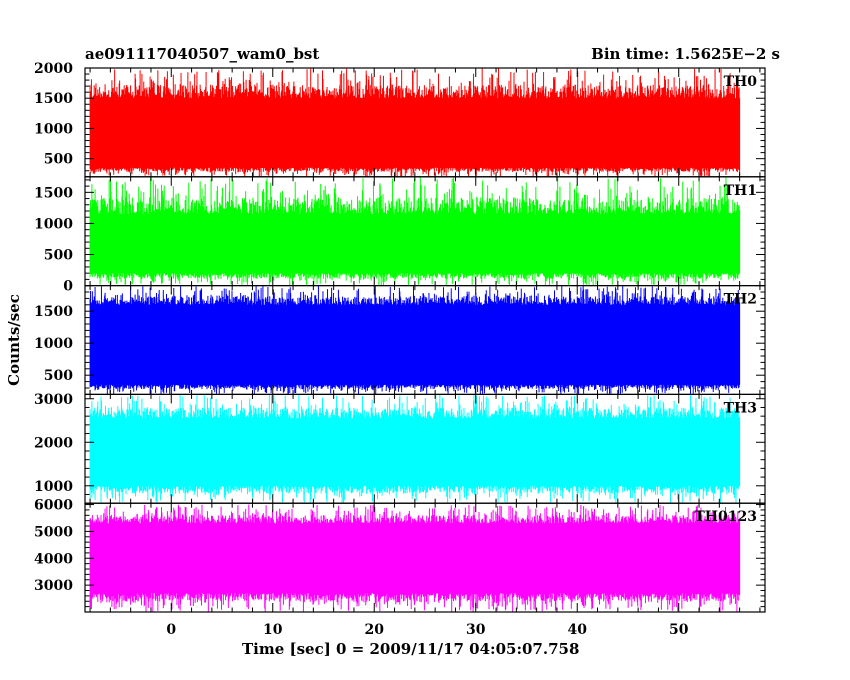 The image size is (850, 680). Describe the element at coordinates (68, 287) in the screenshot. I see `y-tick-label: 0` at that location.